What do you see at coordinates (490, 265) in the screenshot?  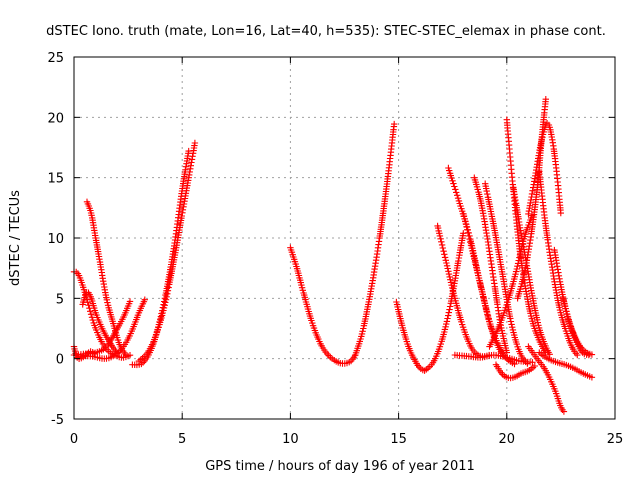 I see `series-16-markers` at bounding box center [490, 265].